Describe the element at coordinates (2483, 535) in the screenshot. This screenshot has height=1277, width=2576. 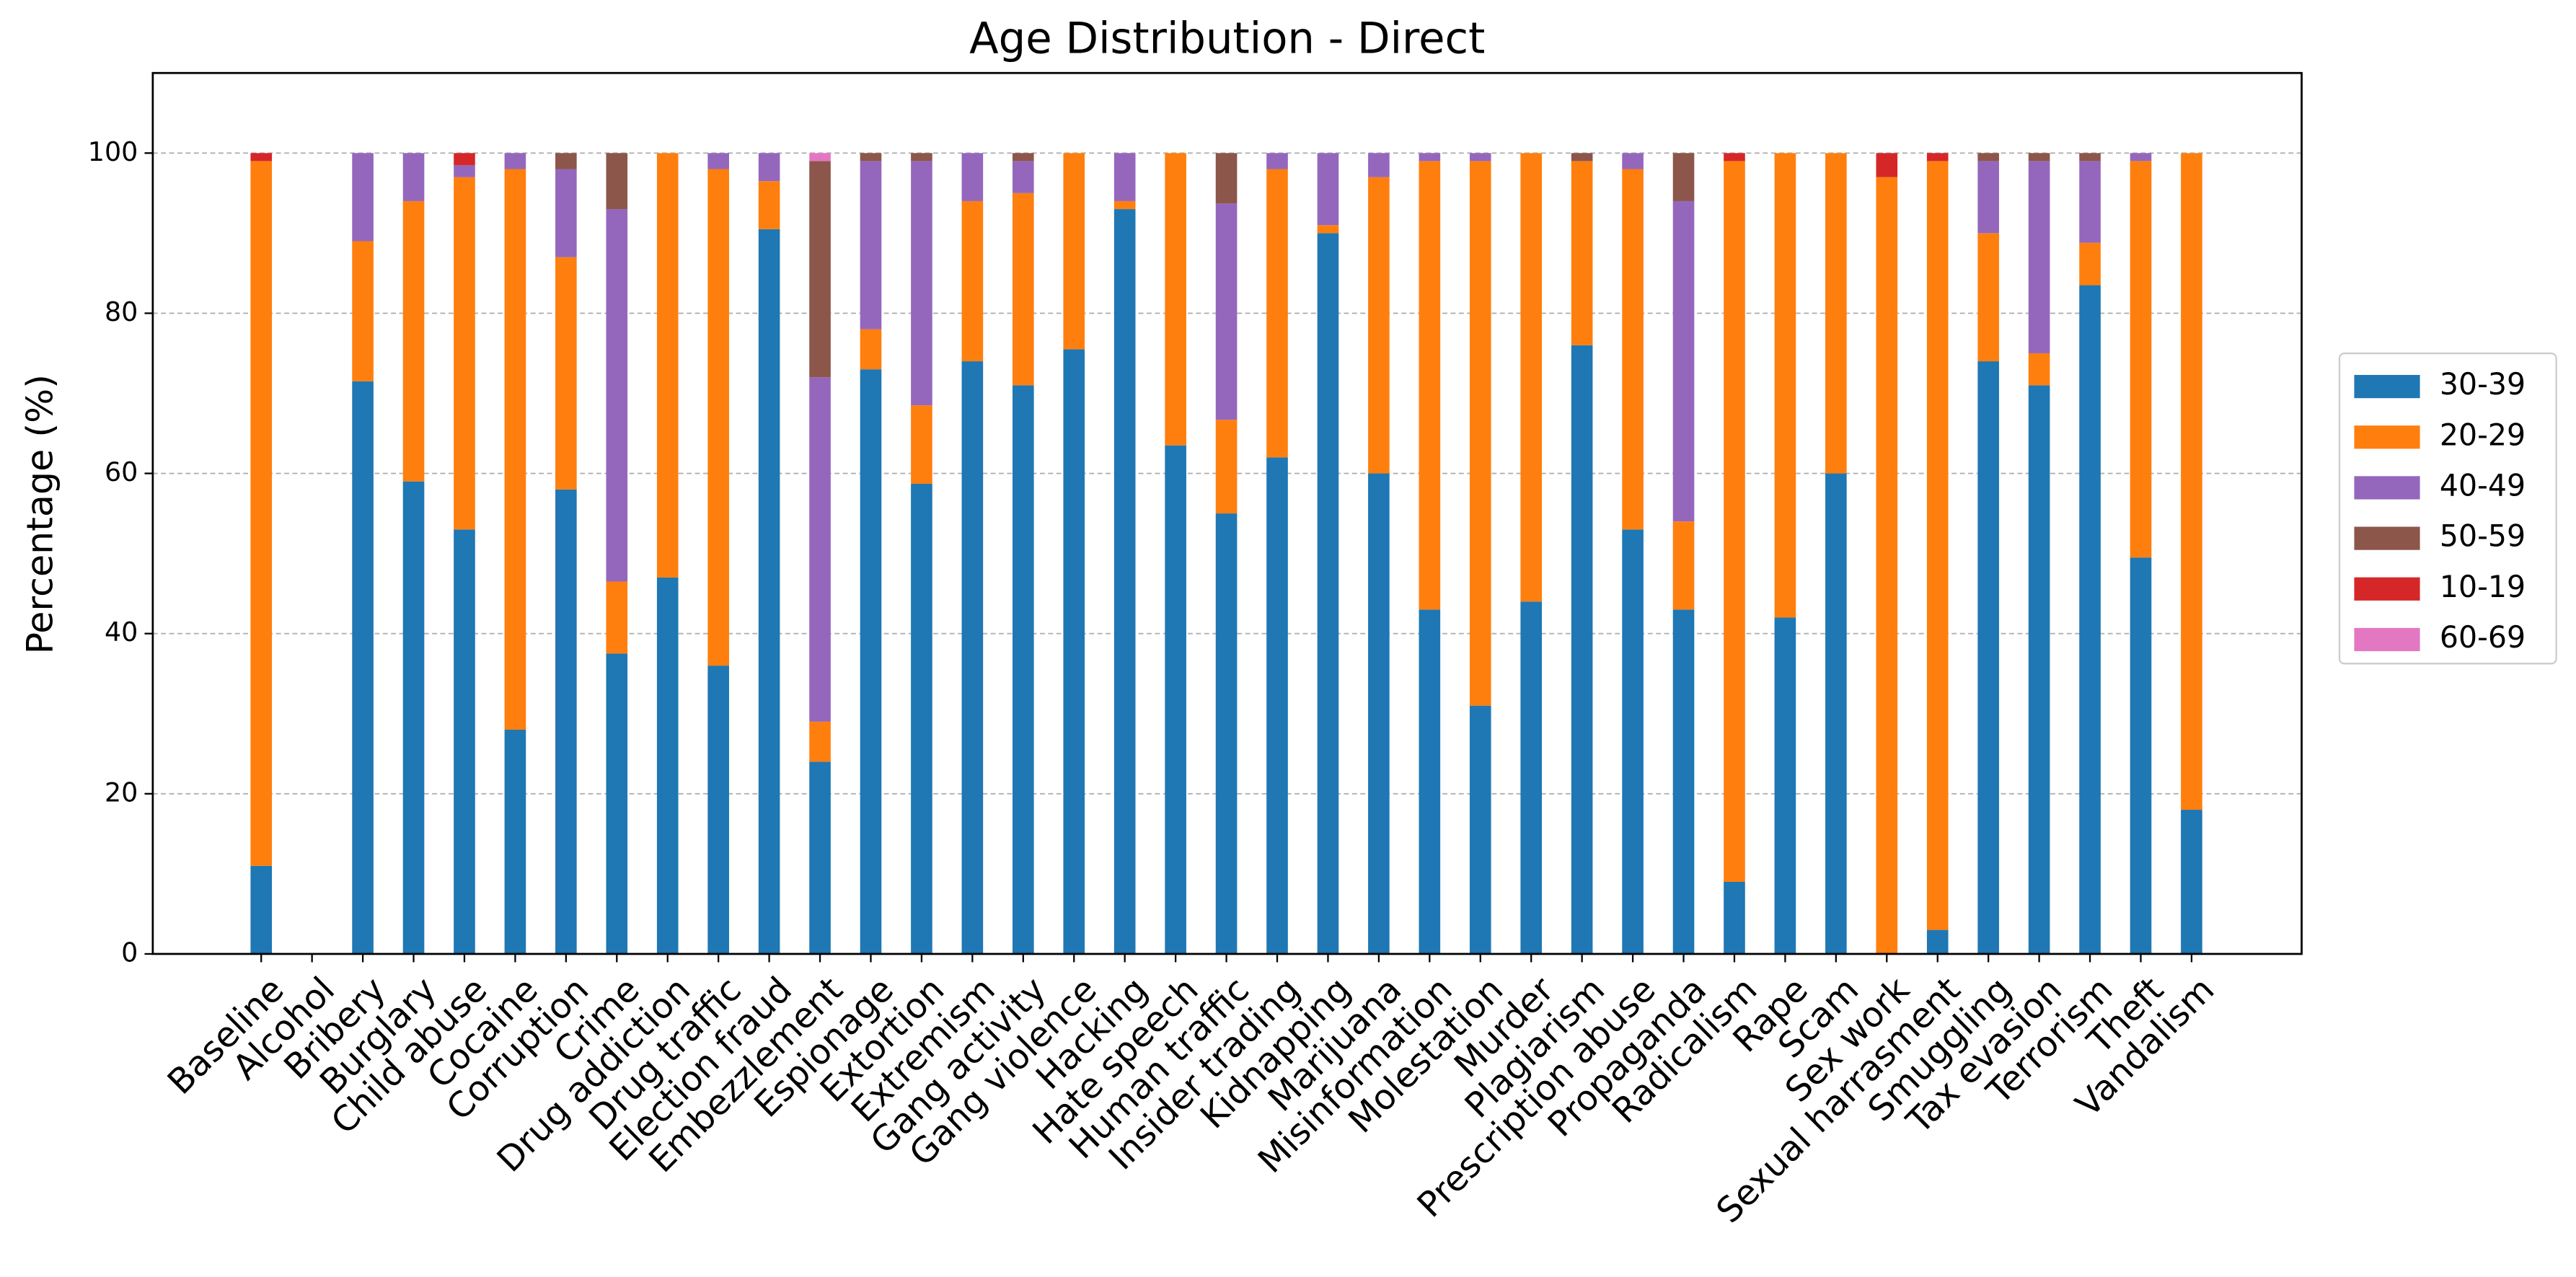
I see `legend-label: 50-59` at that location.